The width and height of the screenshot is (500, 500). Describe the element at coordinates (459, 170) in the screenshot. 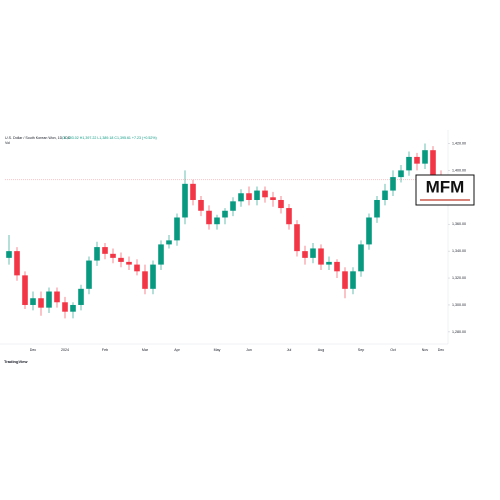

I see `y-tick-label: 1,400.00` at that location.